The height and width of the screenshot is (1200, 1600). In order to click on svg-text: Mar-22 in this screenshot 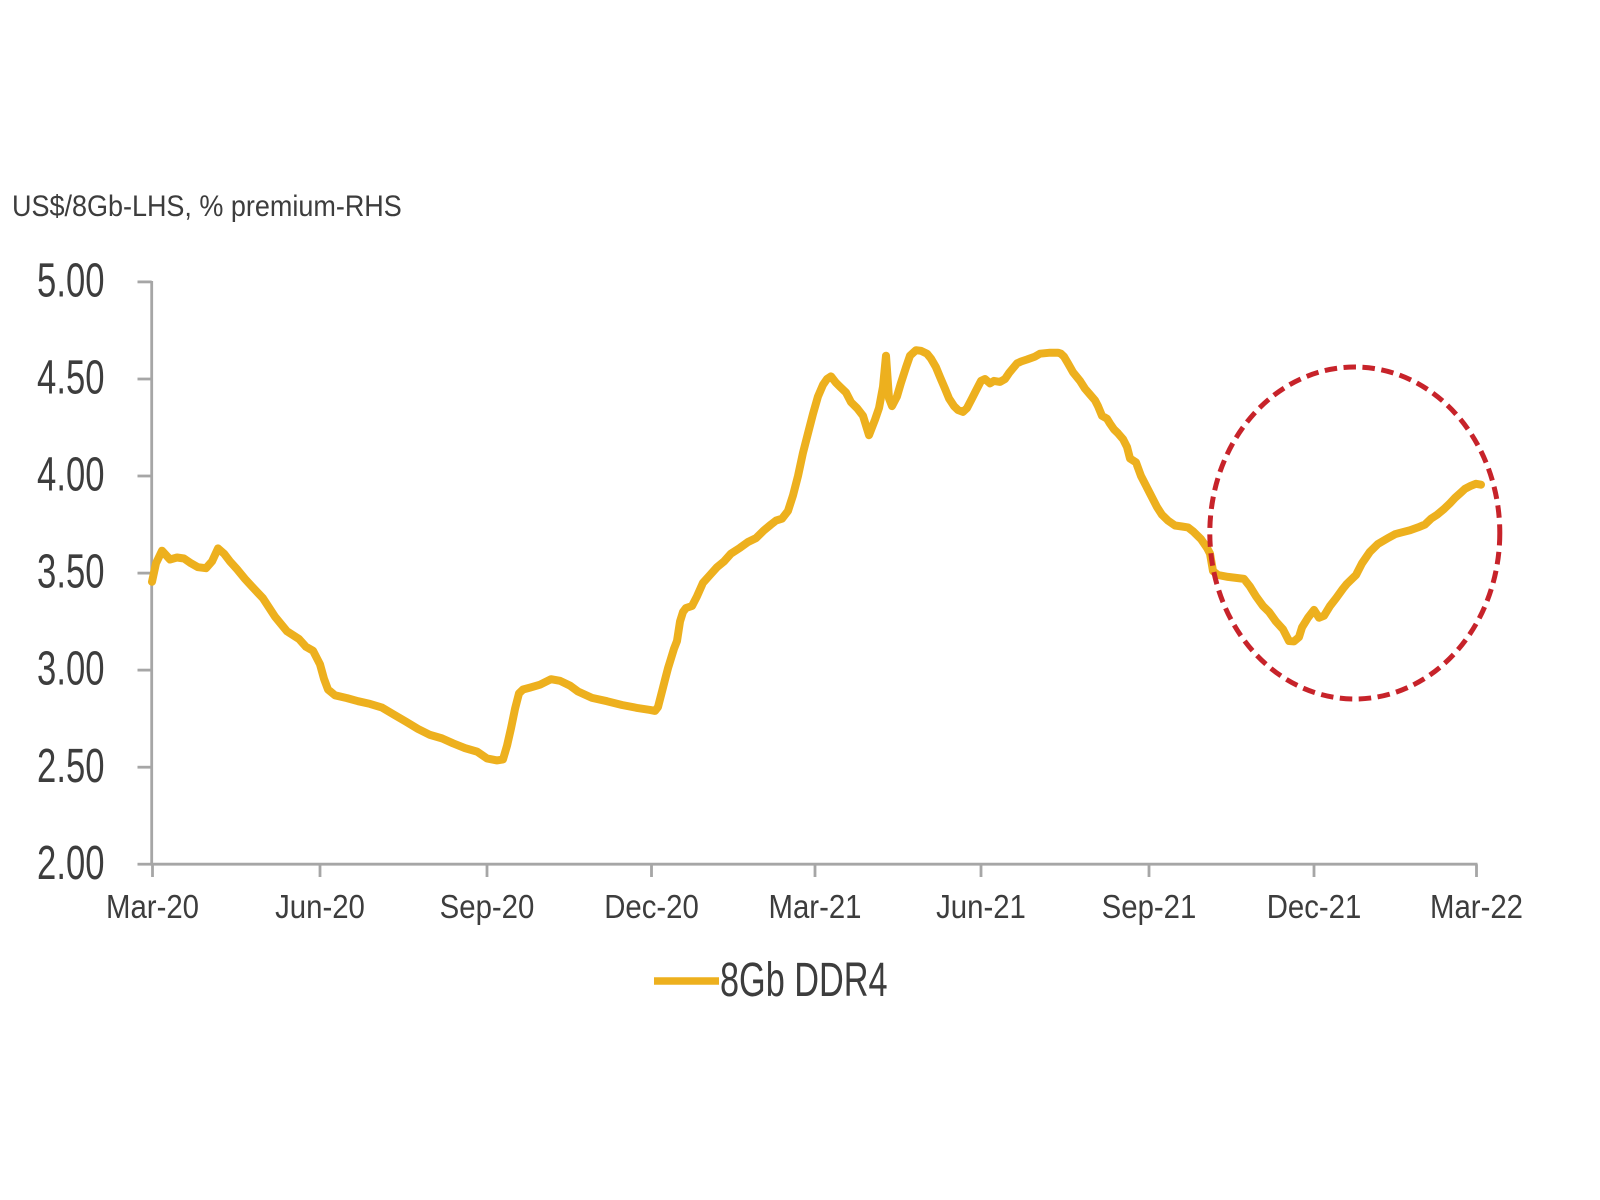, I will do `click(1476, 906)`.